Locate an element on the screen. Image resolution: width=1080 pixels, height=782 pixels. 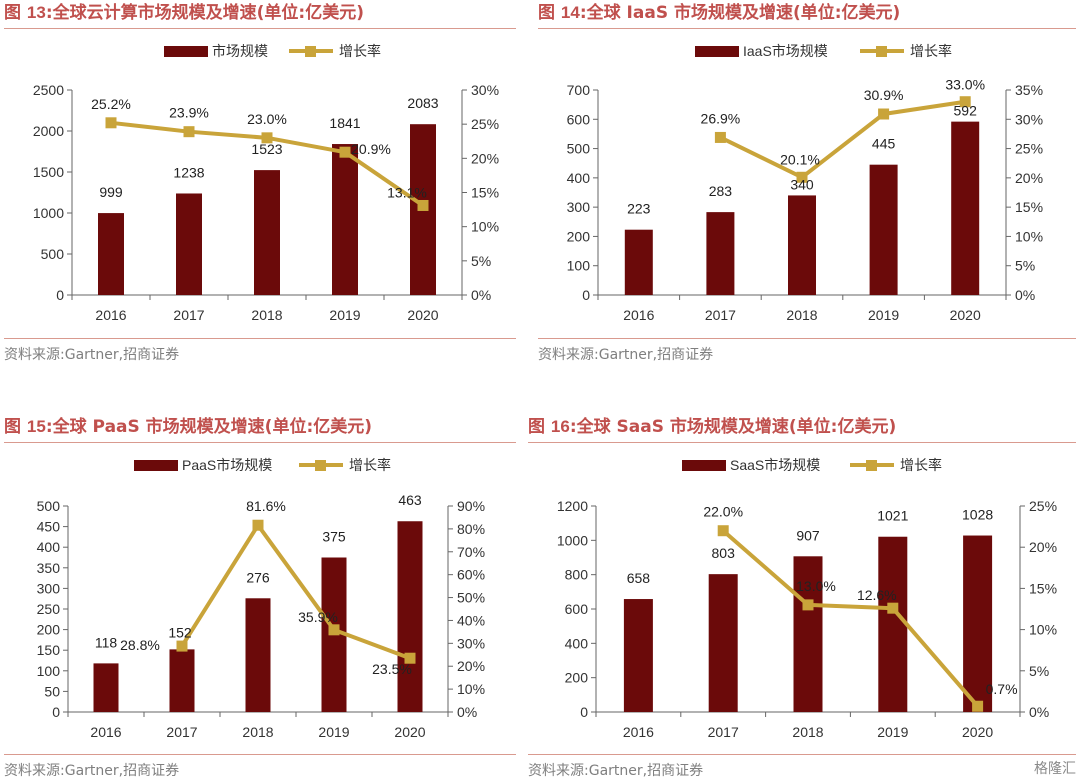
bar-data-label: 1021 is located at coordinates (892, 516).